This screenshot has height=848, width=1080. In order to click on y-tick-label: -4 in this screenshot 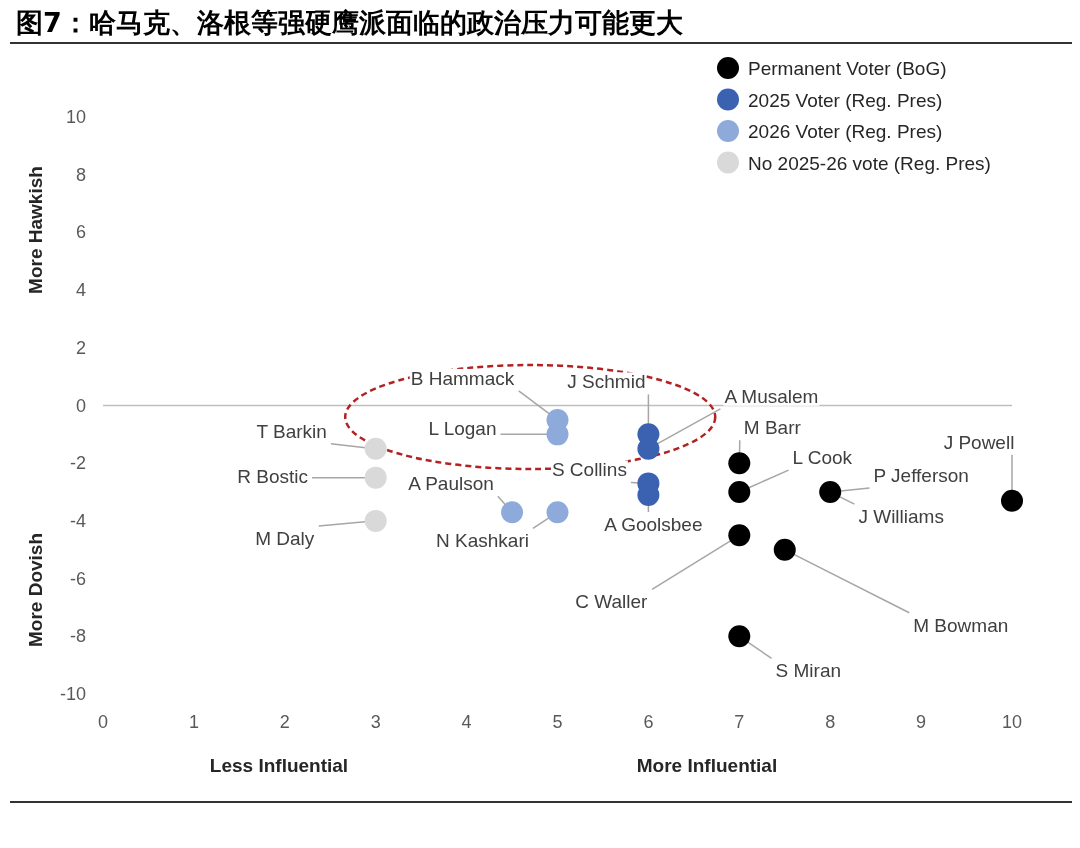, I will do `click(77, 520)`.